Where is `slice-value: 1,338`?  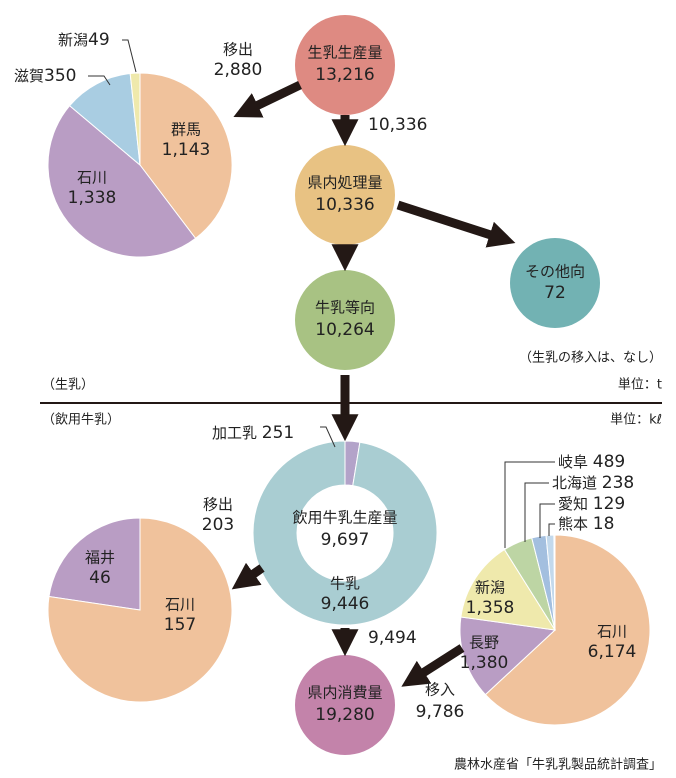
slice-value: 1,338 is located at coordinates (92, 198).